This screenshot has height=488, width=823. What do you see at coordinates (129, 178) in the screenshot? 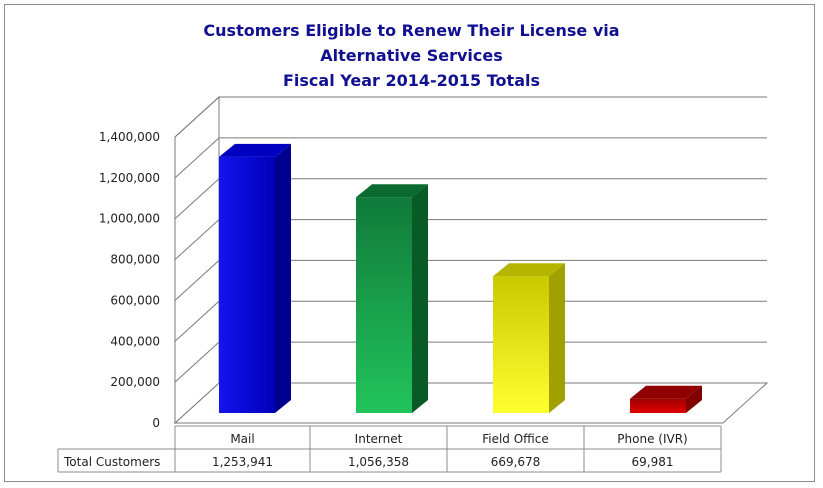
I see `y-tick-label: 1,200,000` at bounding box center [129, 178].